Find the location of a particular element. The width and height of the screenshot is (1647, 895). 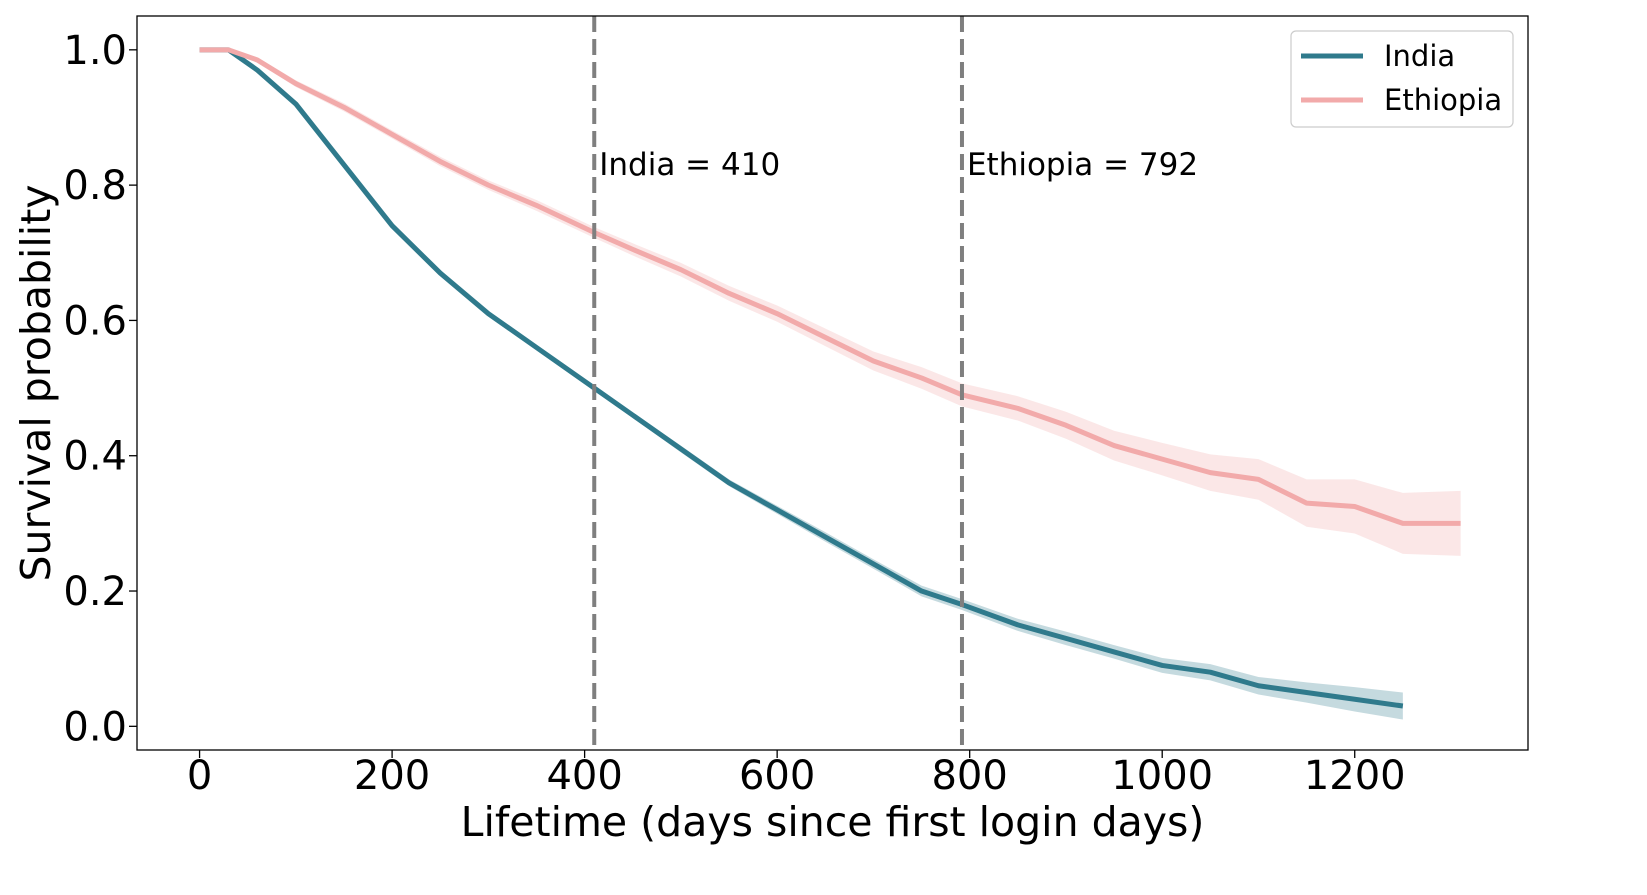

x-axis-label: Lifetime (days since first login days) is located at coordinates (833, 822).